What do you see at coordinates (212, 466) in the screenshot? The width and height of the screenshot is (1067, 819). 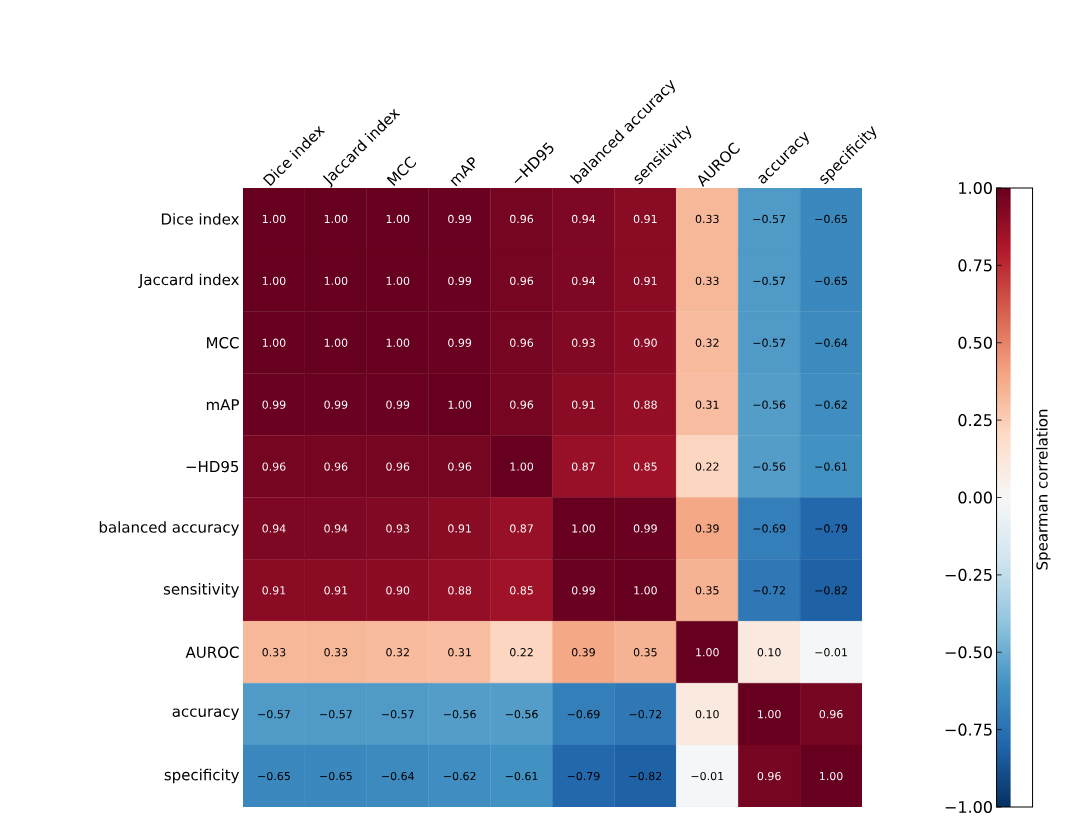 I see `y-tick-label: −HD95` at bounding box center [212, 466].